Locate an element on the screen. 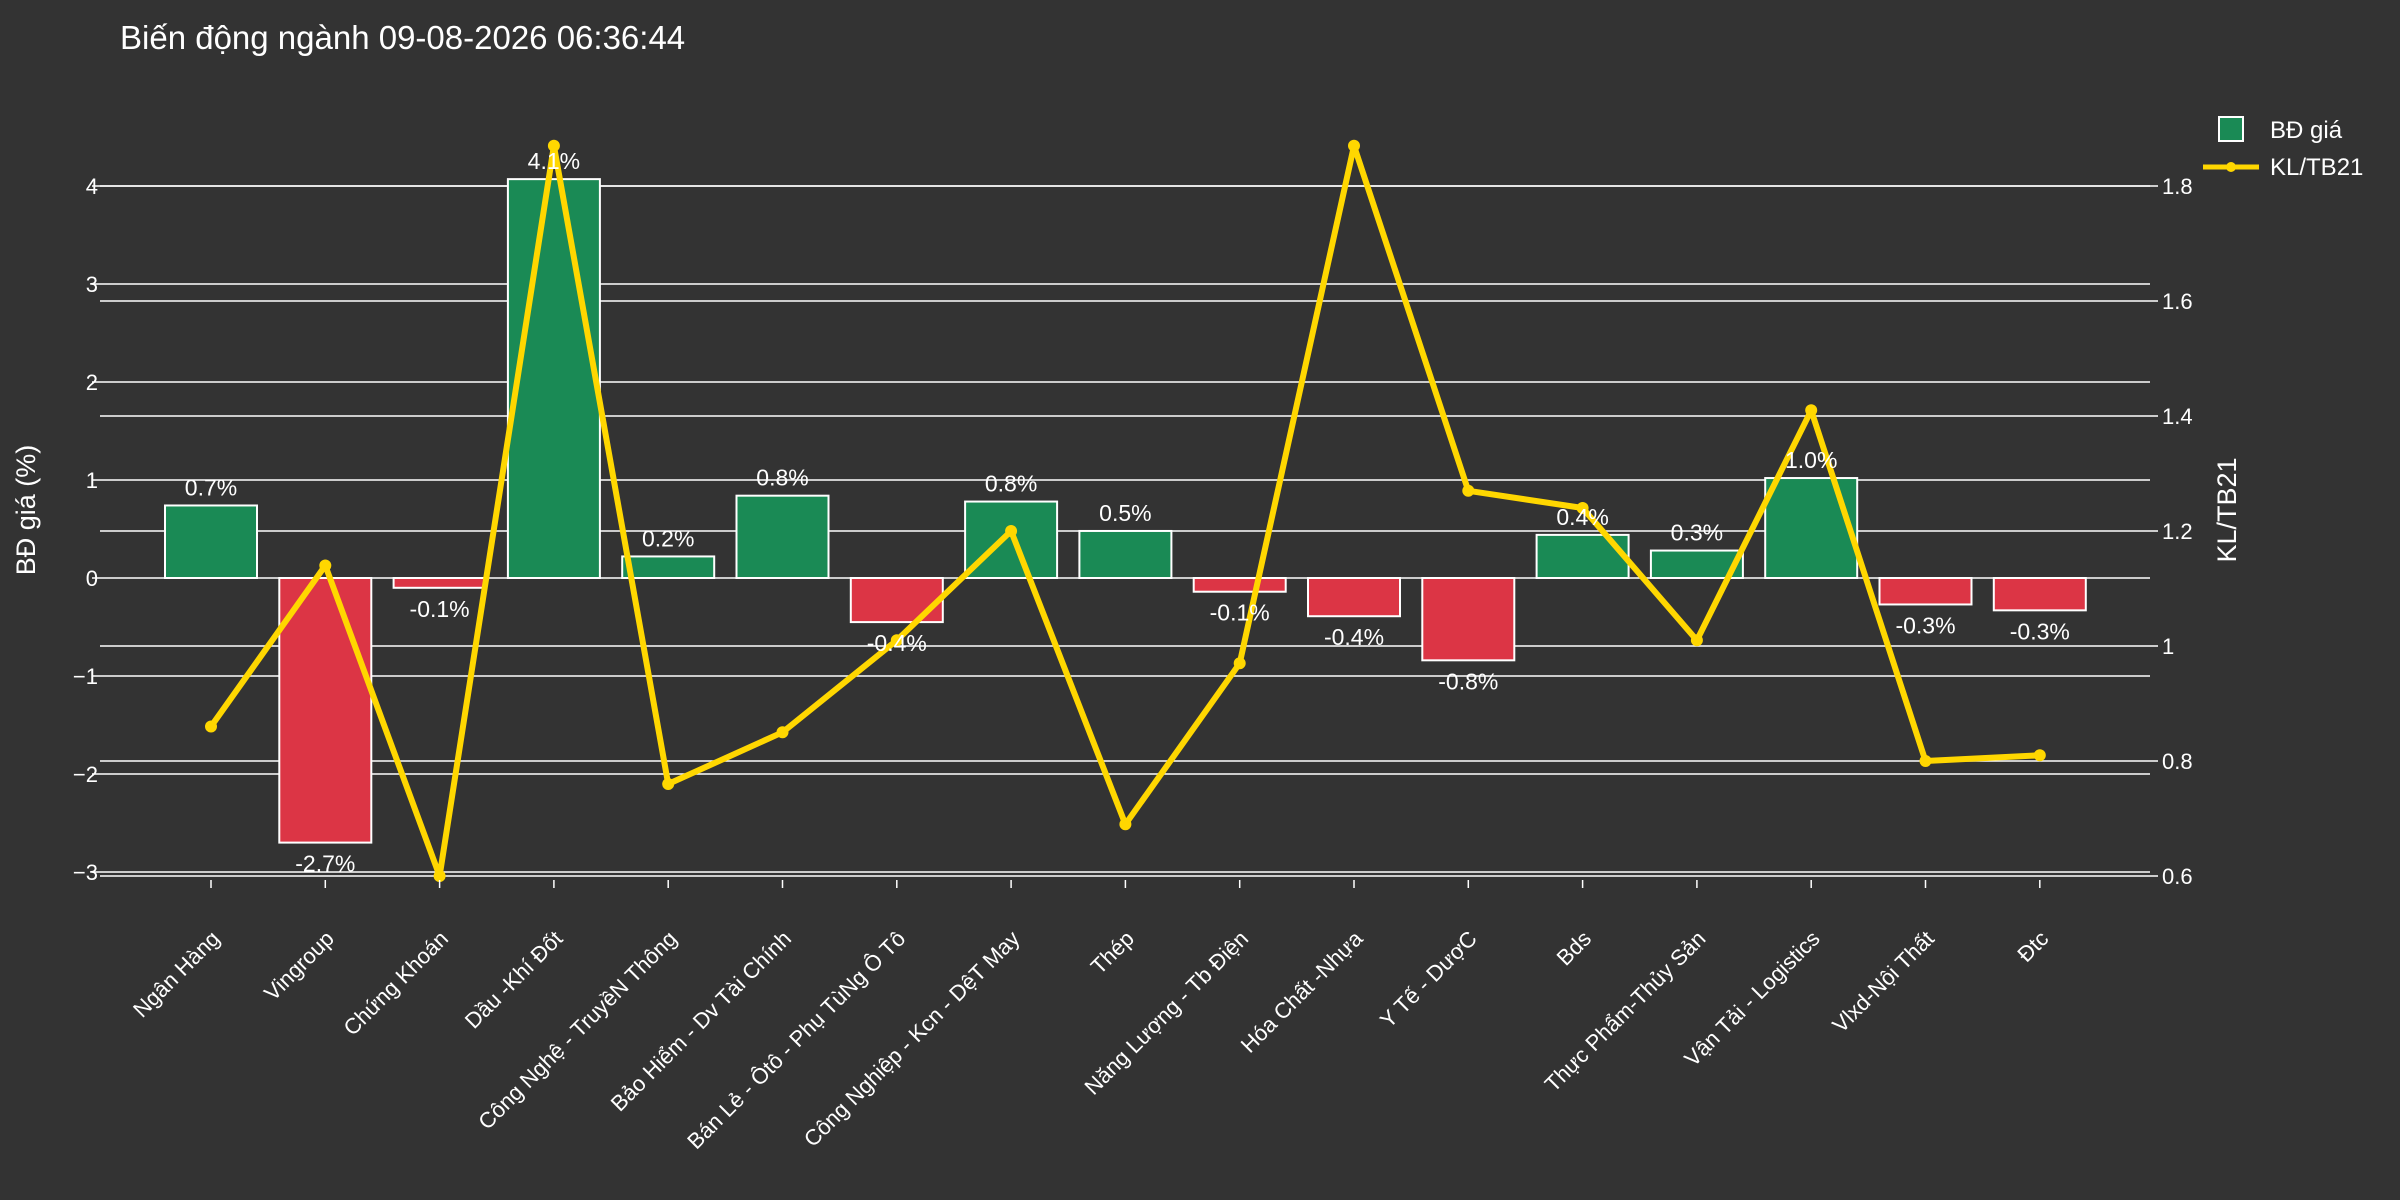 This screenshot has width=2400, height=1200. y2-tick-label: 1.2 is located at coordinates (2177, 531).